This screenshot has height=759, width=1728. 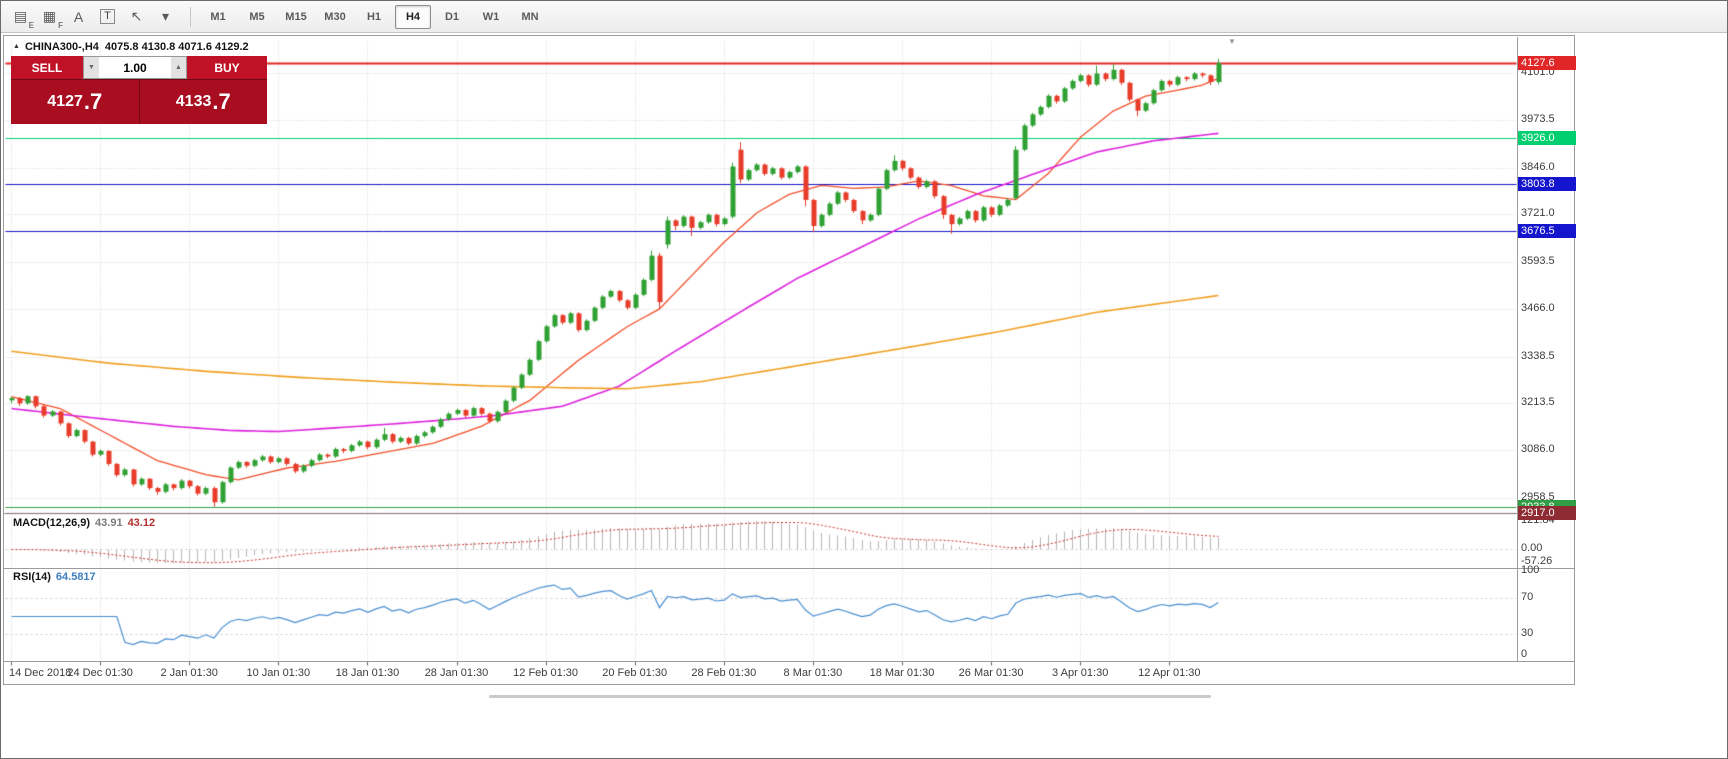 I want to click on rsi-value: 64.5817, so click(x=75, y=577).